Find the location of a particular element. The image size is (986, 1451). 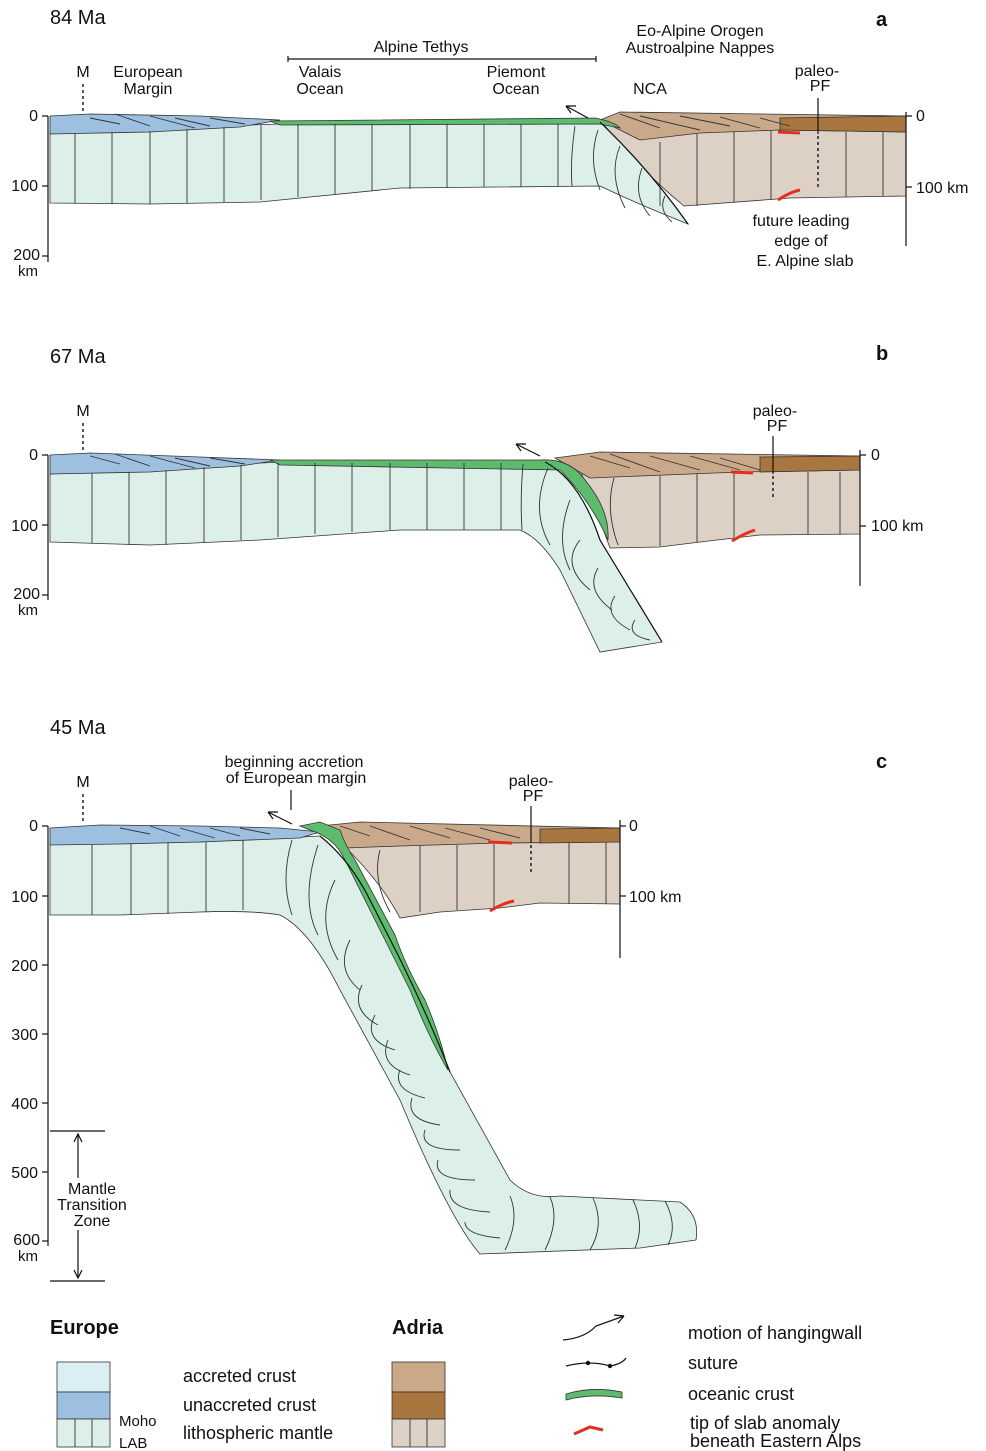

panel-c-tick-300: 300 is located at coordinates (24, 1035).